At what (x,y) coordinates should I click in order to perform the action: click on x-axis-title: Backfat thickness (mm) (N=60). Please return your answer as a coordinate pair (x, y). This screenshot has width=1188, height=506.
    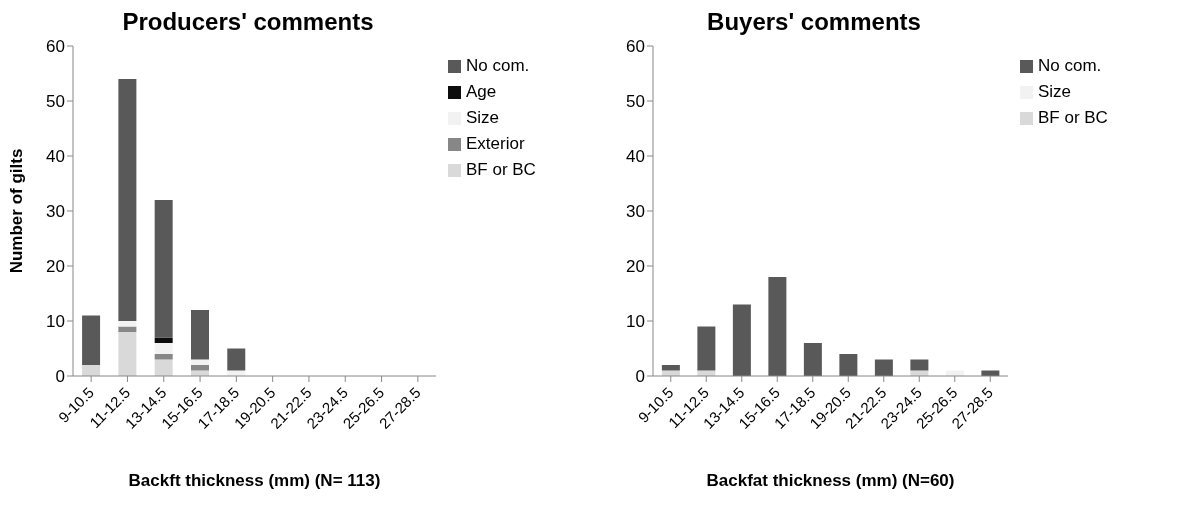
    Looking at the image, I should click on (830, 480).